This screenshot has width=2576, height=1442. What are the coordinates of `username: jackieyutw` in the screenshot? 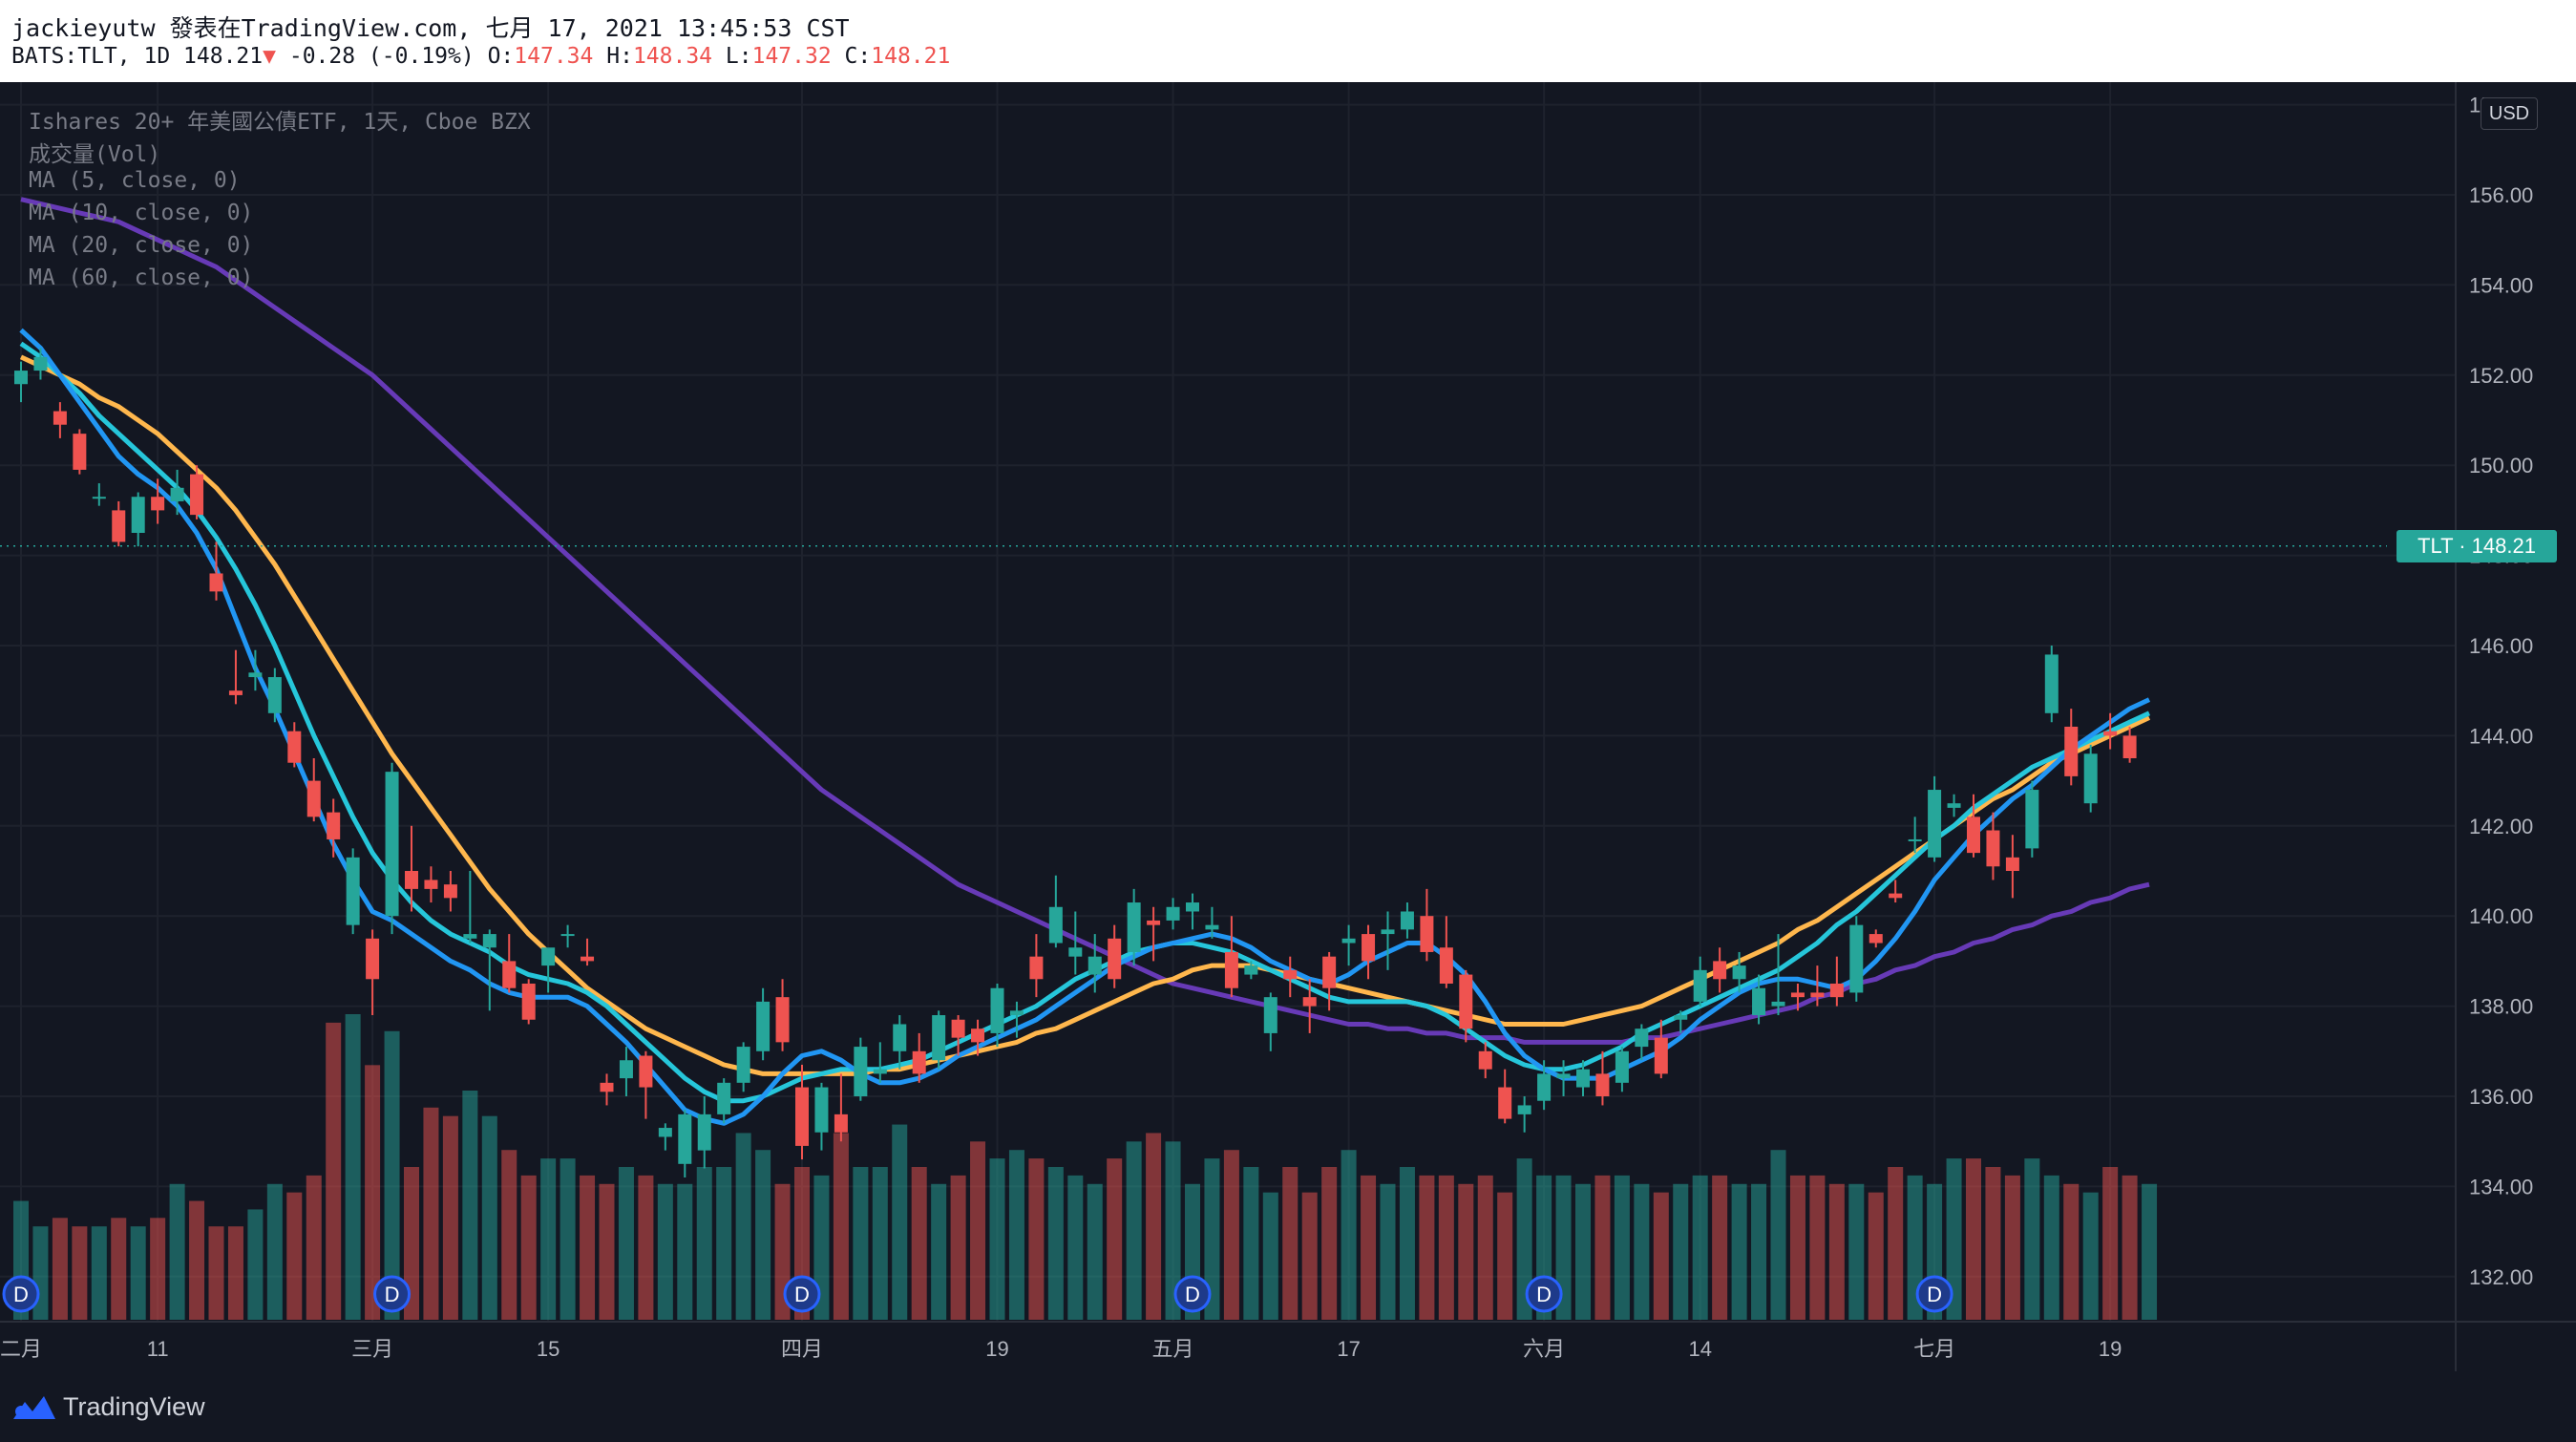 It's located at (83, 28).